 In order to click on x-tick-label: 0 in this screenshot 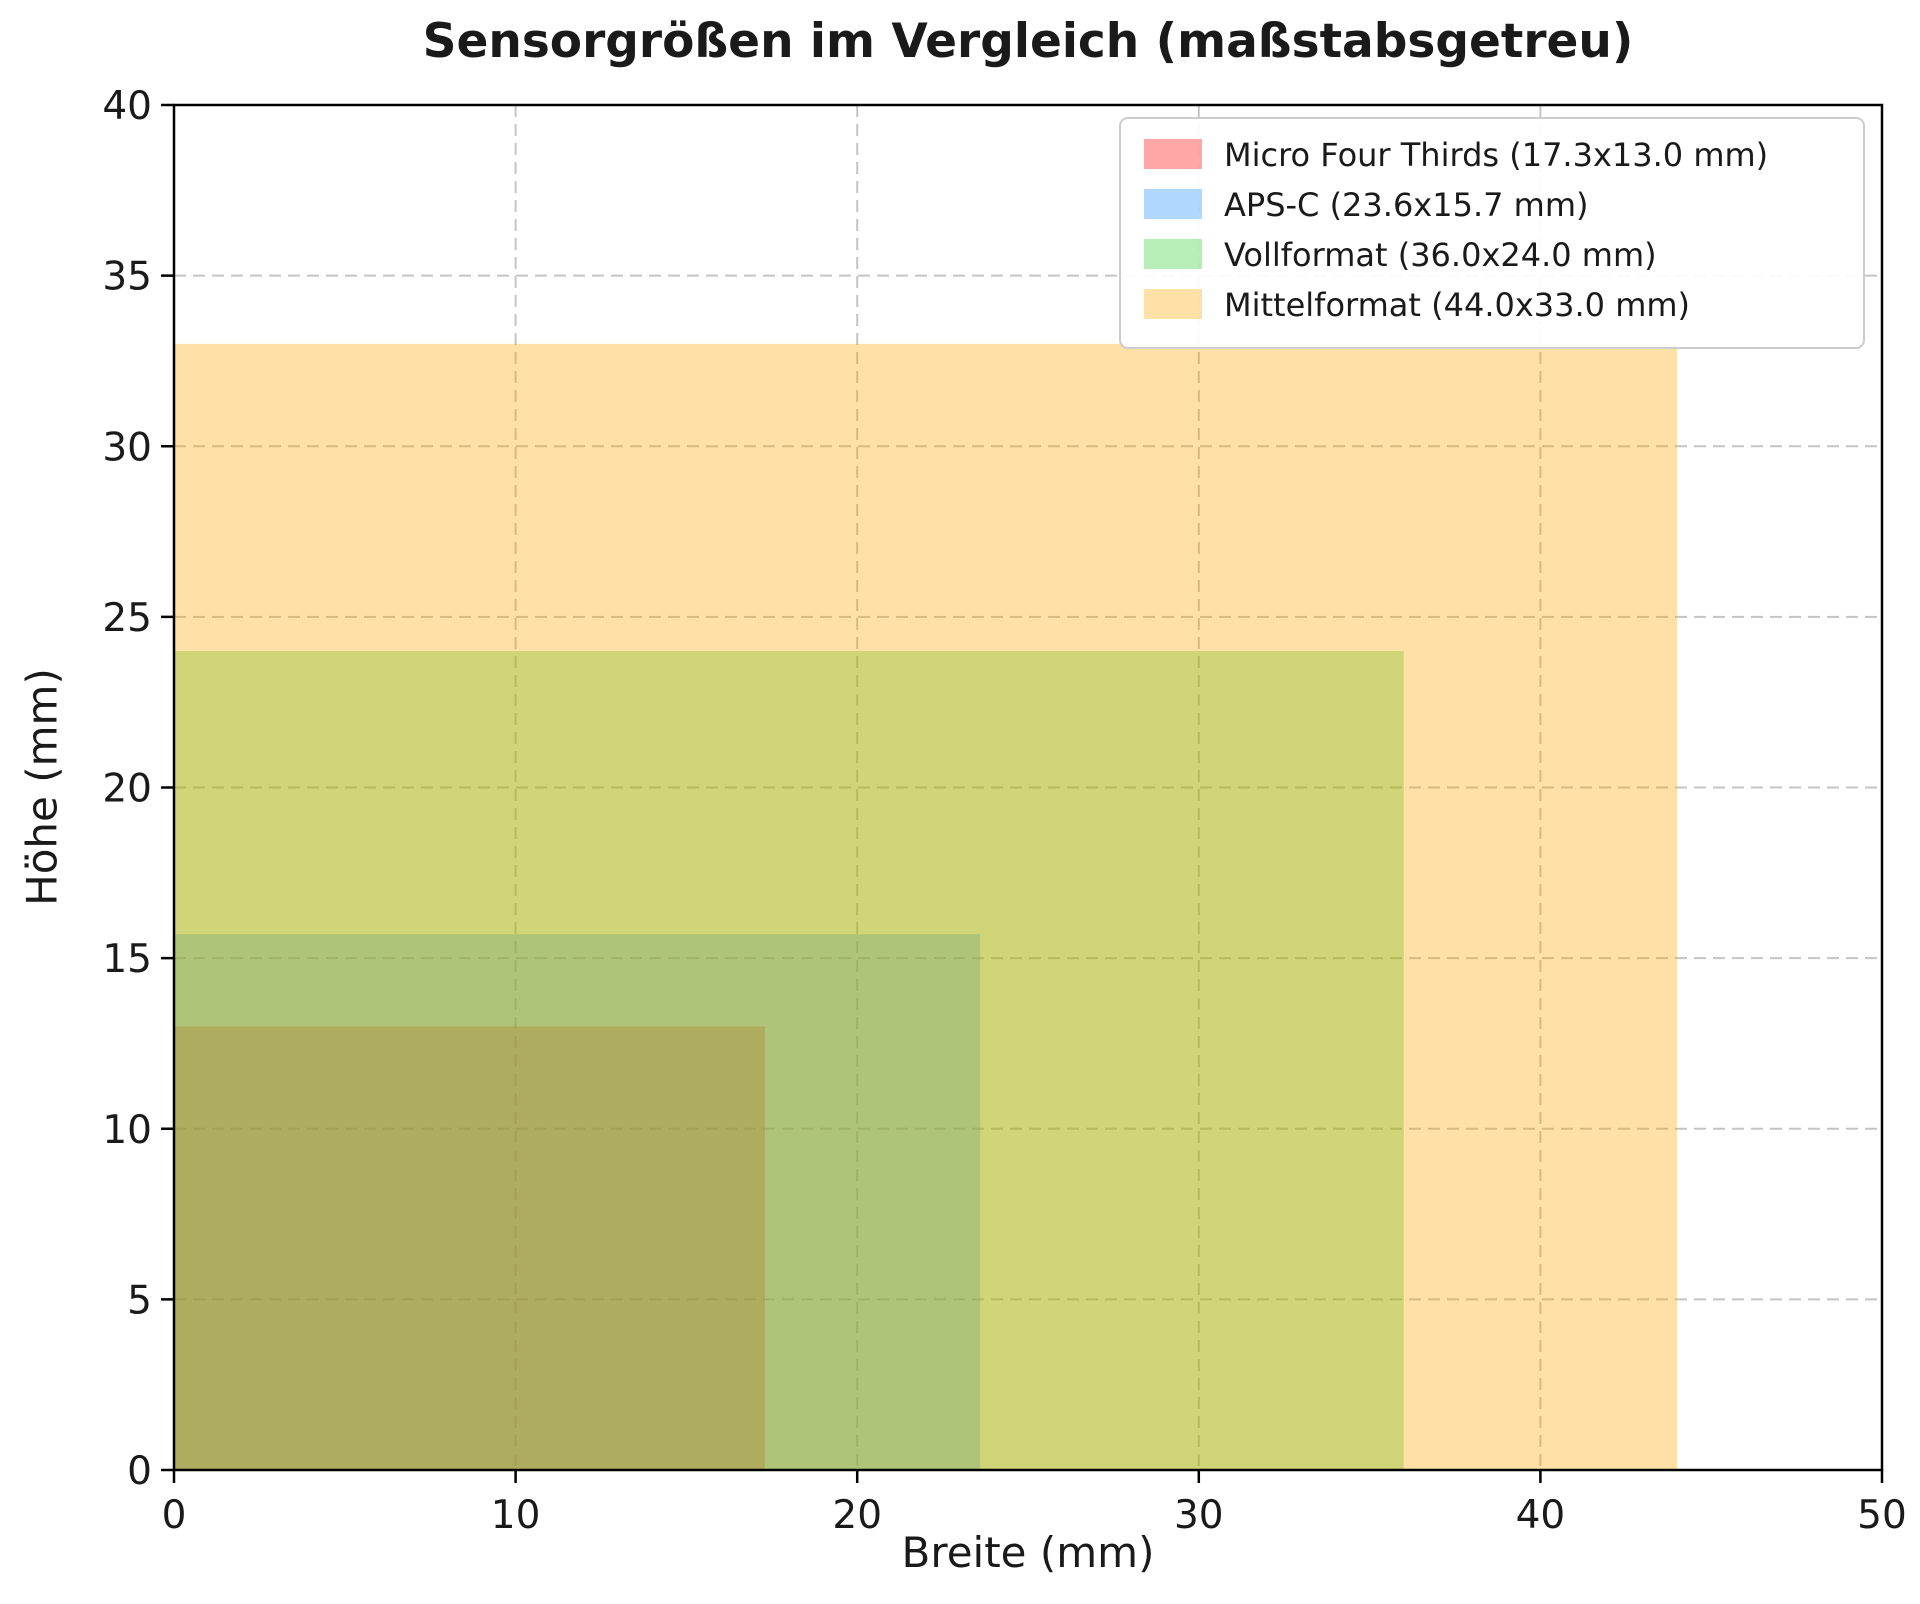, I will do `click(174, 1515)`.